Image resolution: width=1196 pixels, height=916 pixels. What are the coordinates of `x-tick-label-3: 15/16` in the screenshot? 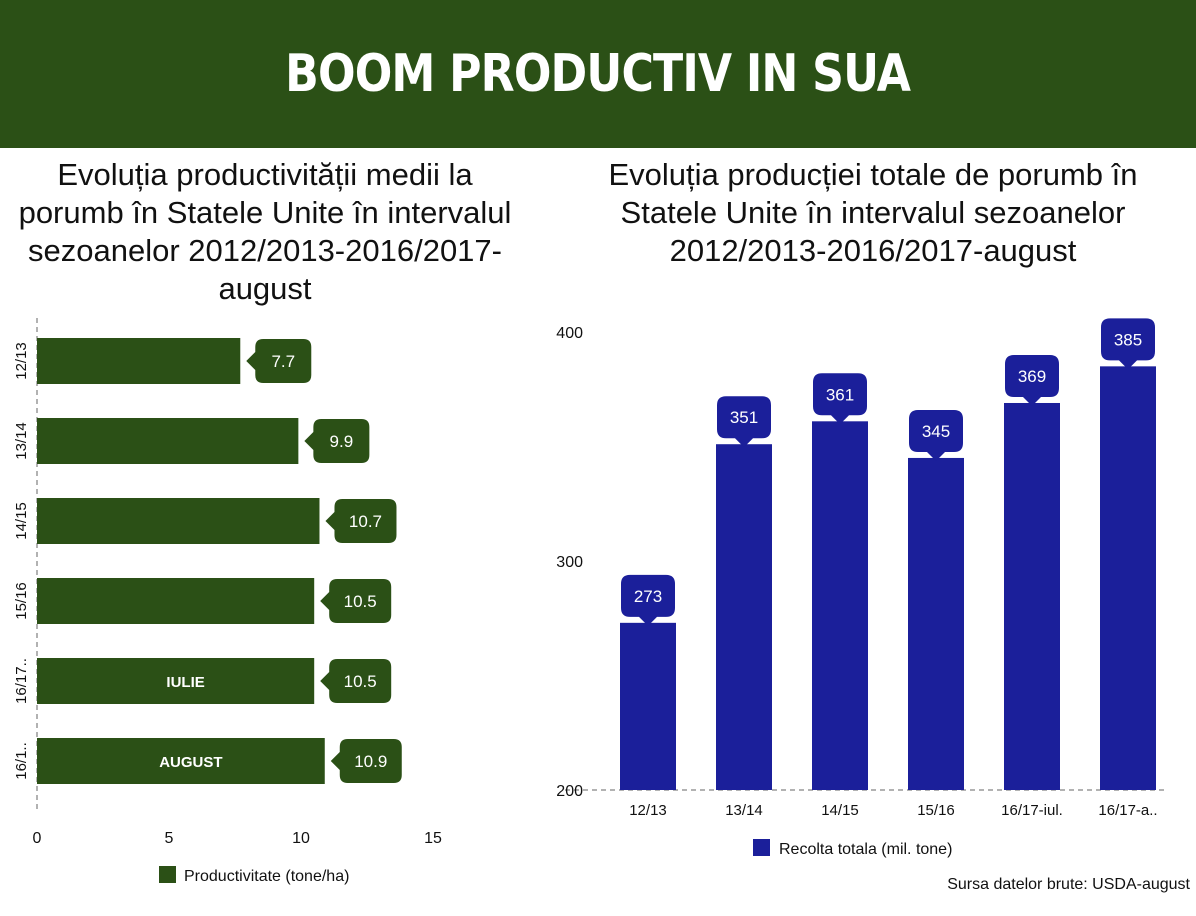 It's located at (936, 810).